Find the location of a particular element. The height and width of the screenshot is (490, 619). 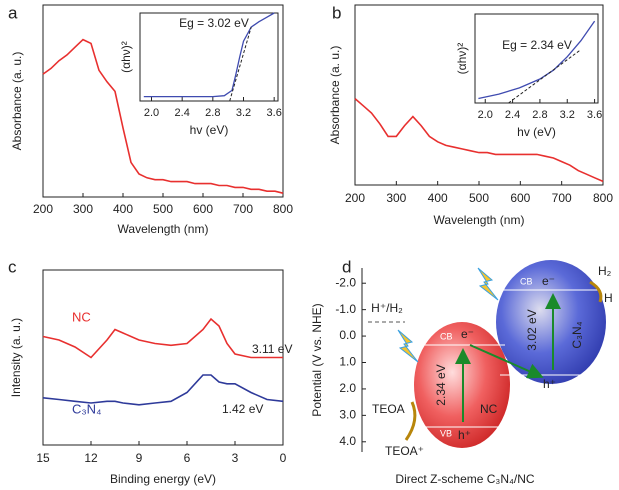

gap-label: 3.02 eV is located at coordinates (532, 329).